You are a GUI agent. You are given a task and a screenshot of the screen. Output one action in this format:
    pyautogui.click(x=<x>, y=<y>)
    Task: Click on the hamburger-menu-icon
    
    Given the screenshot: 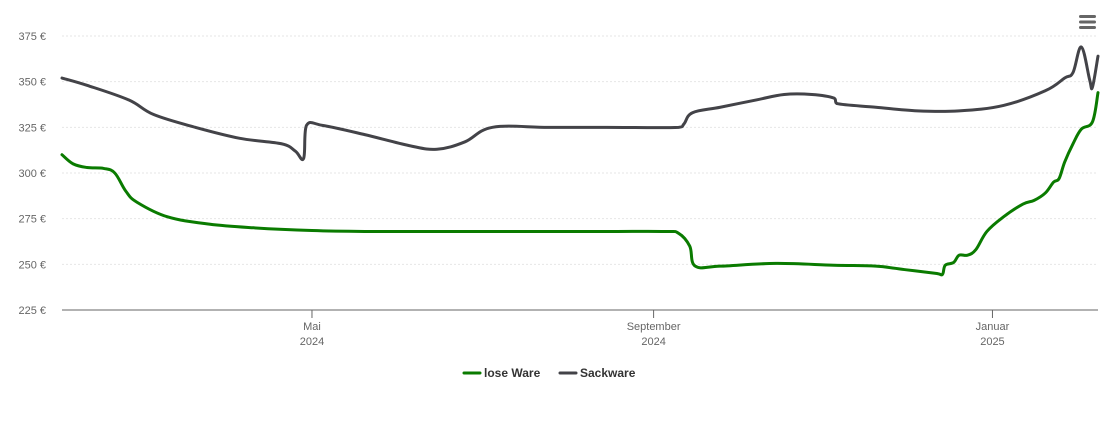 What is the action you would take?
    pyautogui.click(x=1087, y=22)
    